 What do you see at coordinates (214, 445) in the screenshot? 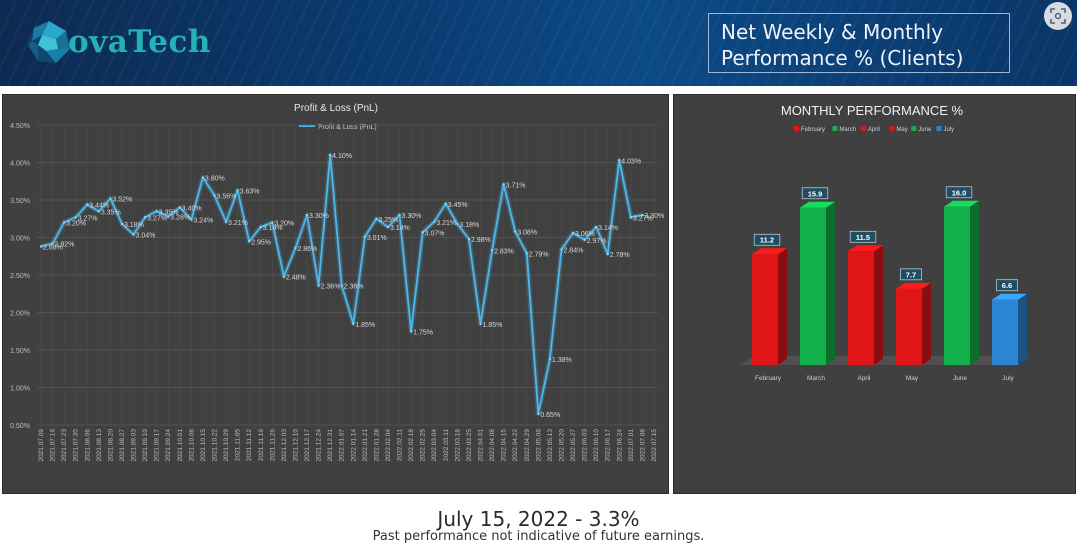
I see `pnl-xtick-label: 2021.10.22` at bounding box center [214, 445].